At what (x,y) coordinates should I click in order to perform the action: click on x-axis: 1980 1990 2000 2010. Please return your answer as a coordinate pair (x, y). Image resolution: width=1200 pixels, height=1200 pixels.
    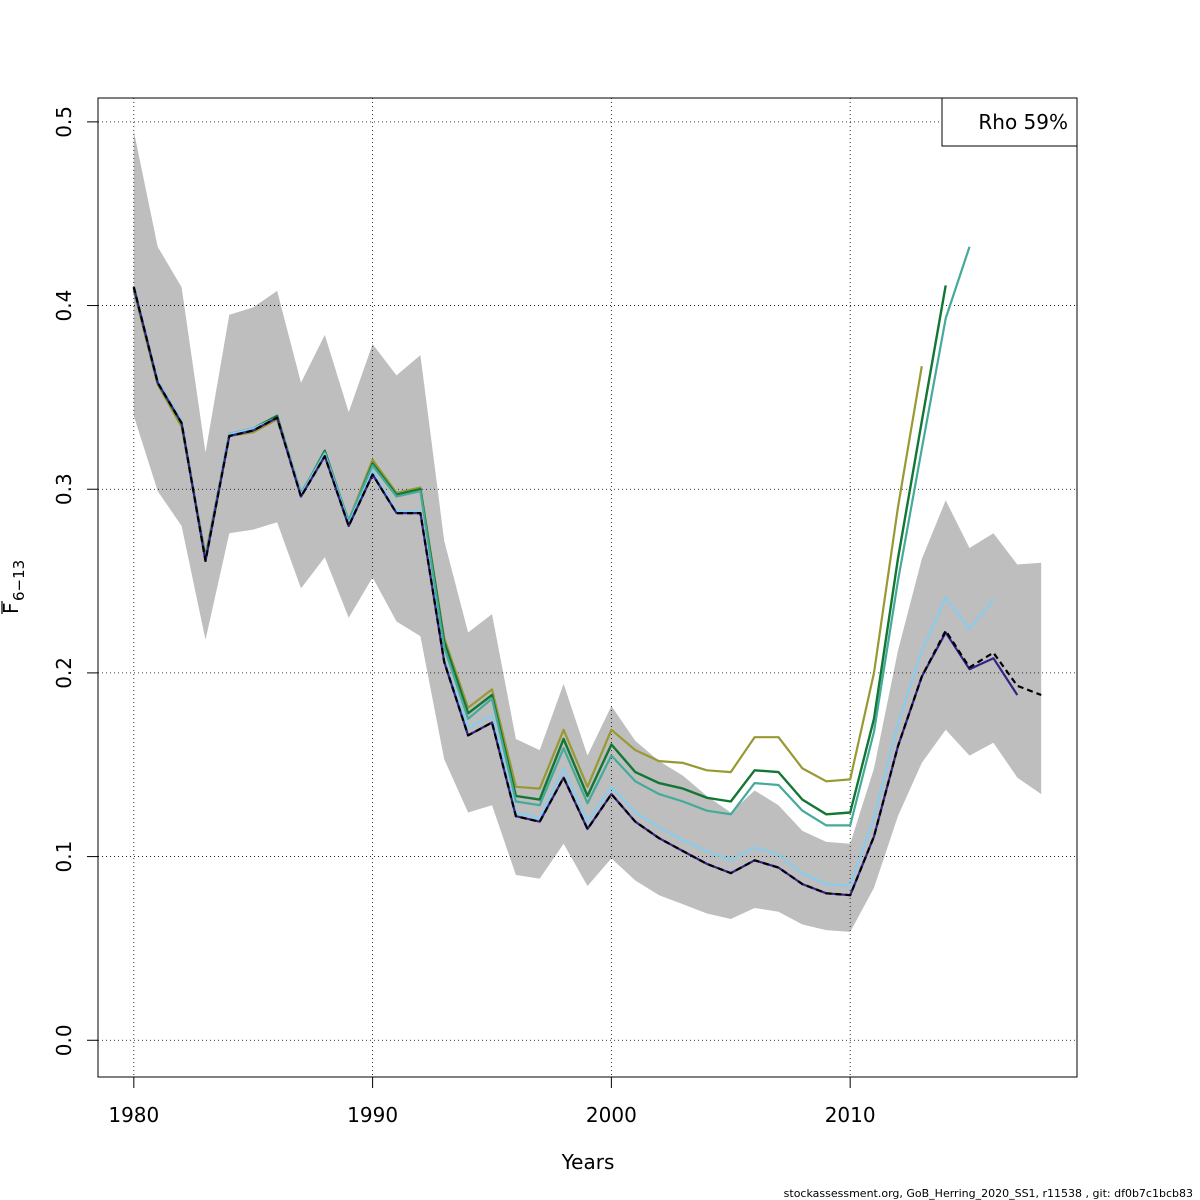
    Looking at the image, I should click on (492, 1102).